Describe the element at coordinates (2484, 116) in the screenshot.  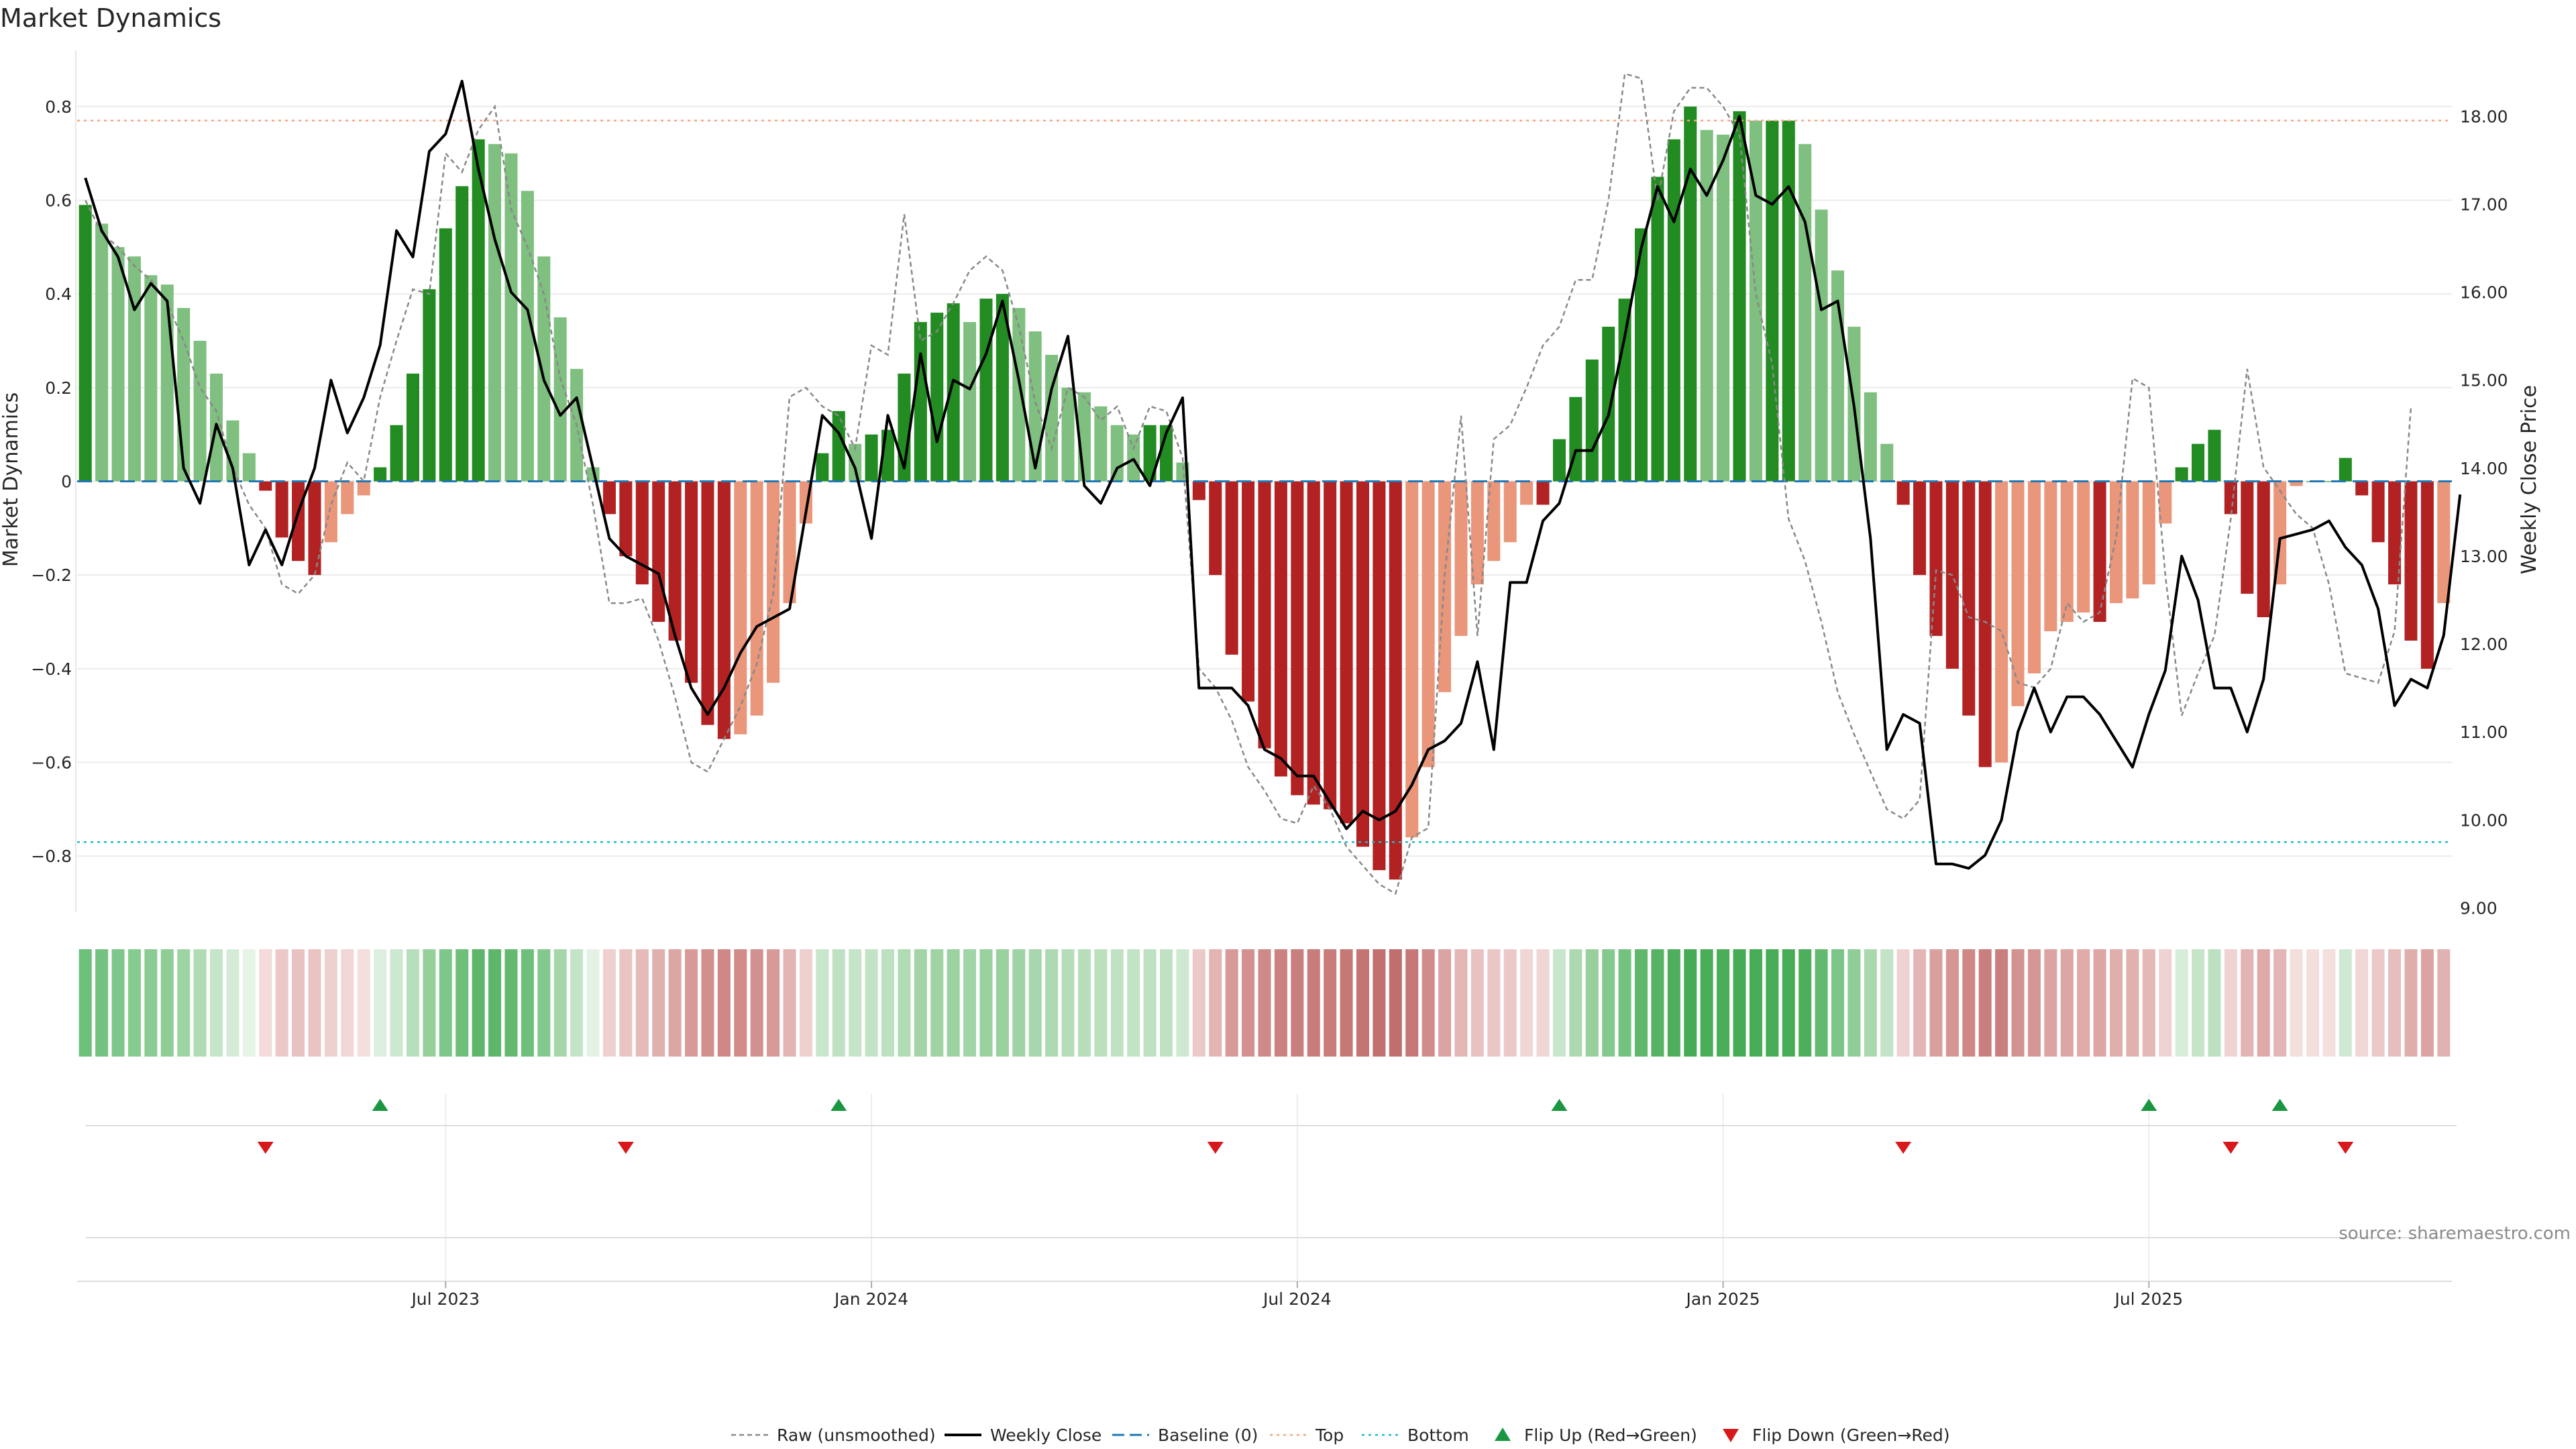
I see `right-tick-label: 18.00` at that location.